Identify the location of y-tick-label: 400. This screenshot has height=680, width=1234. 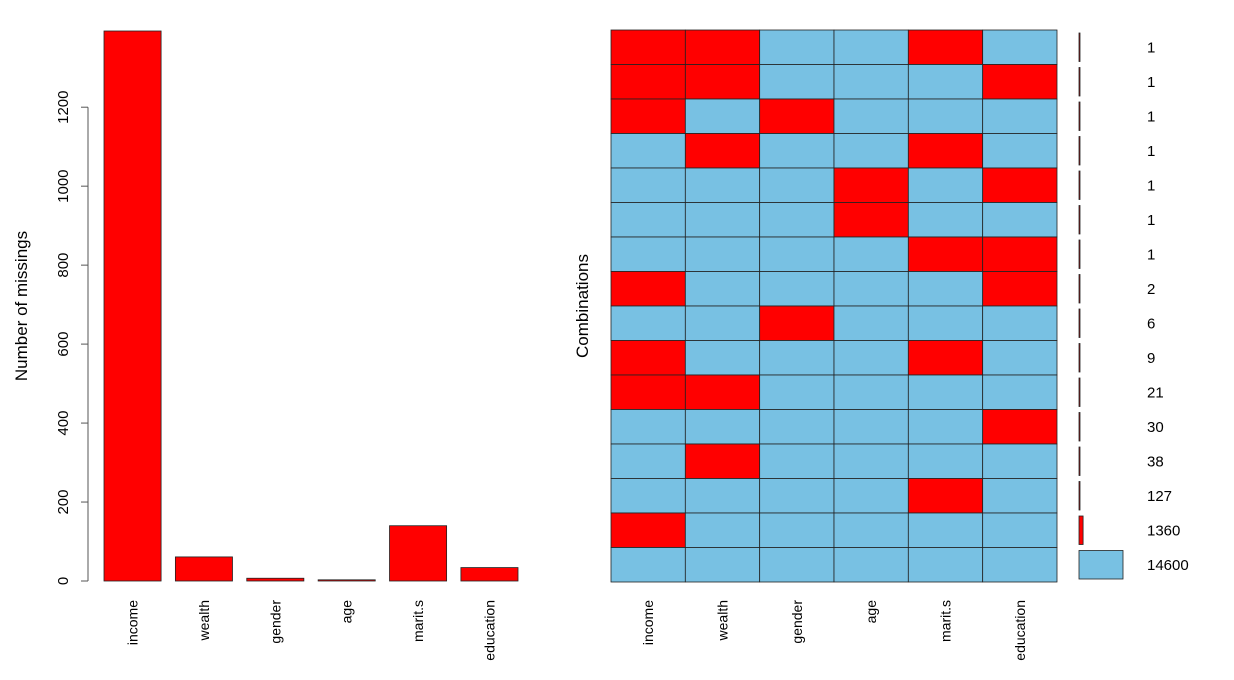
(63, 423).